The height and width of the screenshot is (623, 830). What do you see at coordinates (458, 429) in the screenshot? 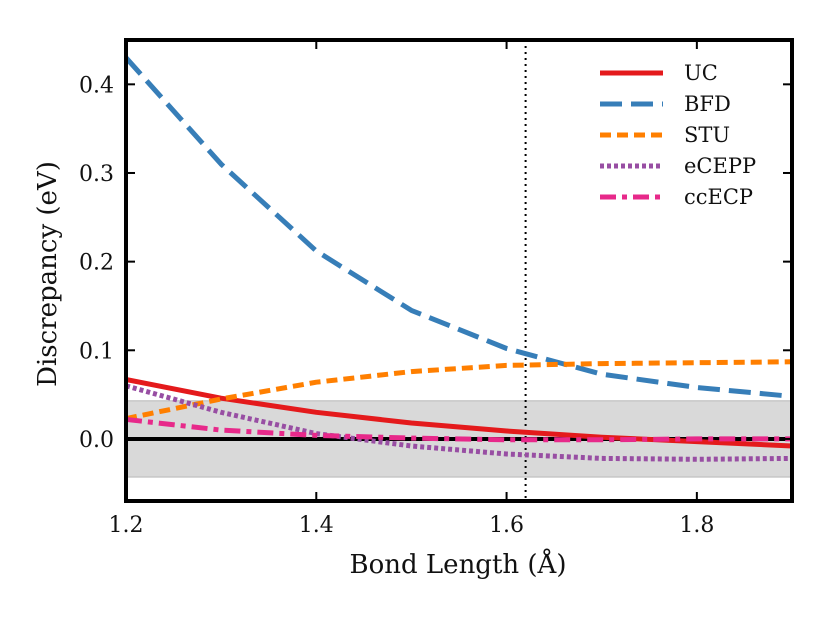
I see `series-line-ccecp` at bounding box center [458, 429].